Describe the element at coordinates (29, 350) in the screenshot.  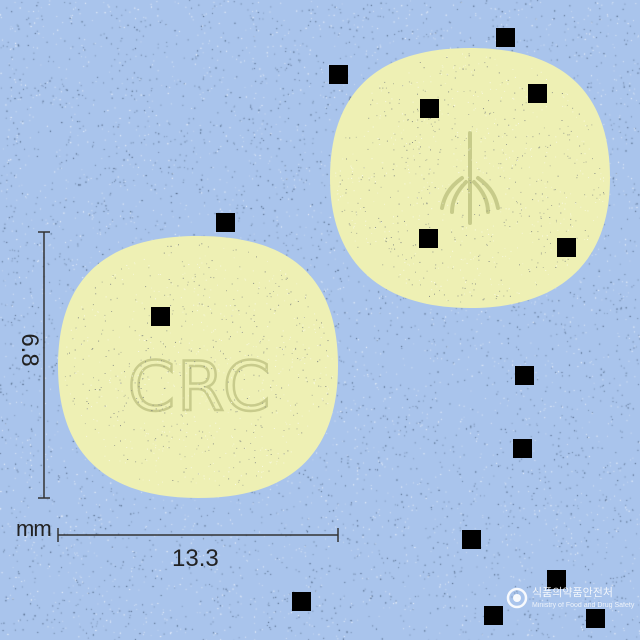
I see `height-label: 6.8` at that location.